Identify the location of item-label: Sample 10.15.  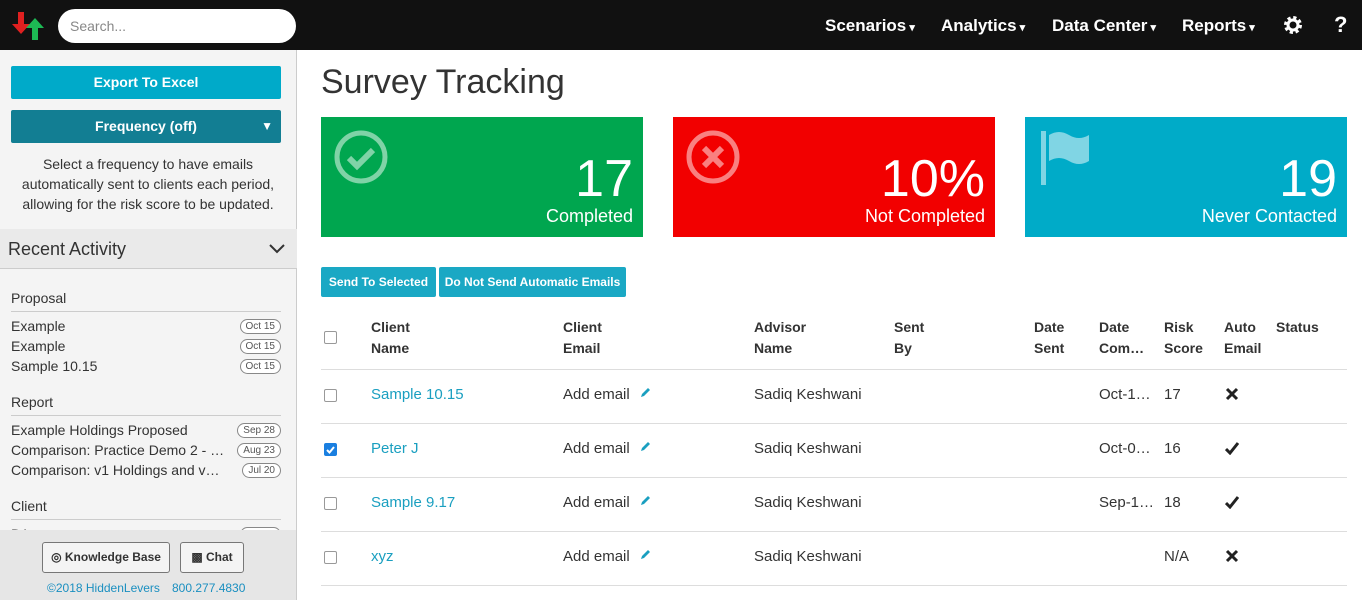
(54, 366).